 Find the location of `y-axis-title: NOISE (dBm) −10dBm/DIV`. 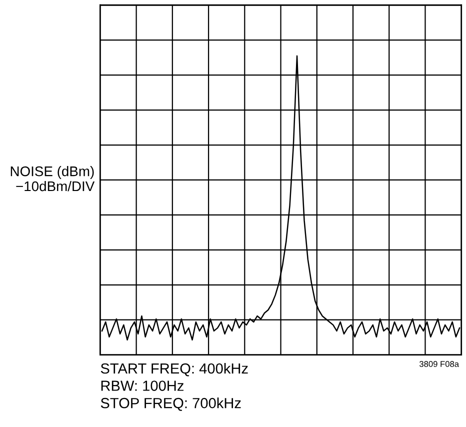

y-axis-title: NOISE (dBm) −10dBm/DIV is located at coordinates (52, 179).